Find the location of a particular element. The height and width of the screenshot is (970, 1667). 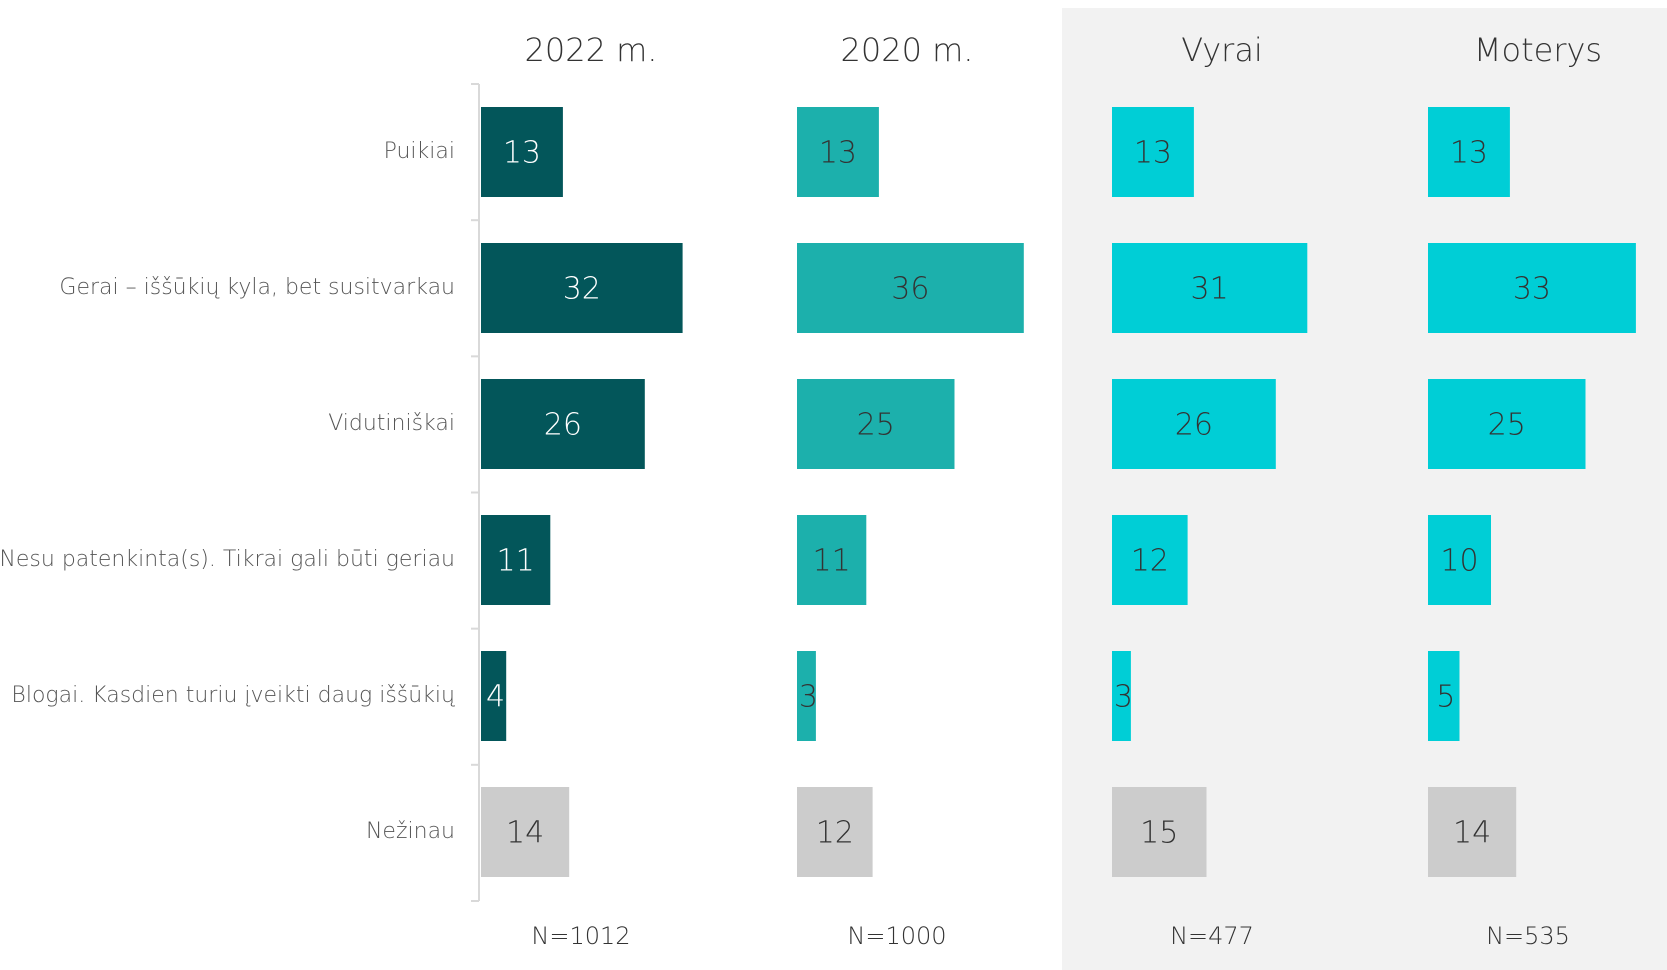

data-label: 4 is located at coordinates (495, 697).